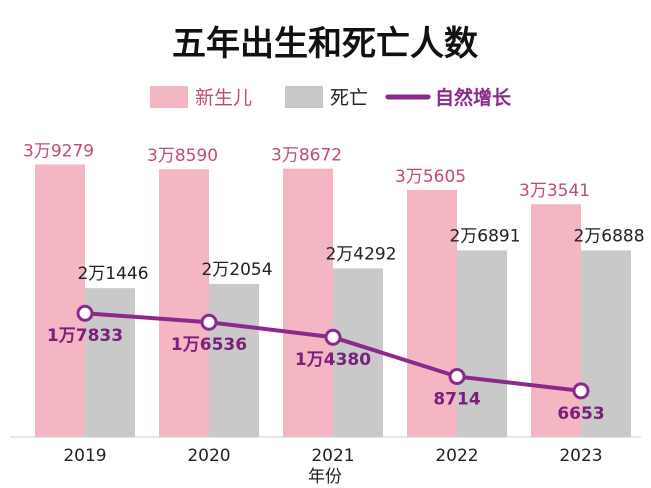  Describe the element at coordinates (432, 313) in the screenshot. I see `bar-births-2022` at that location.